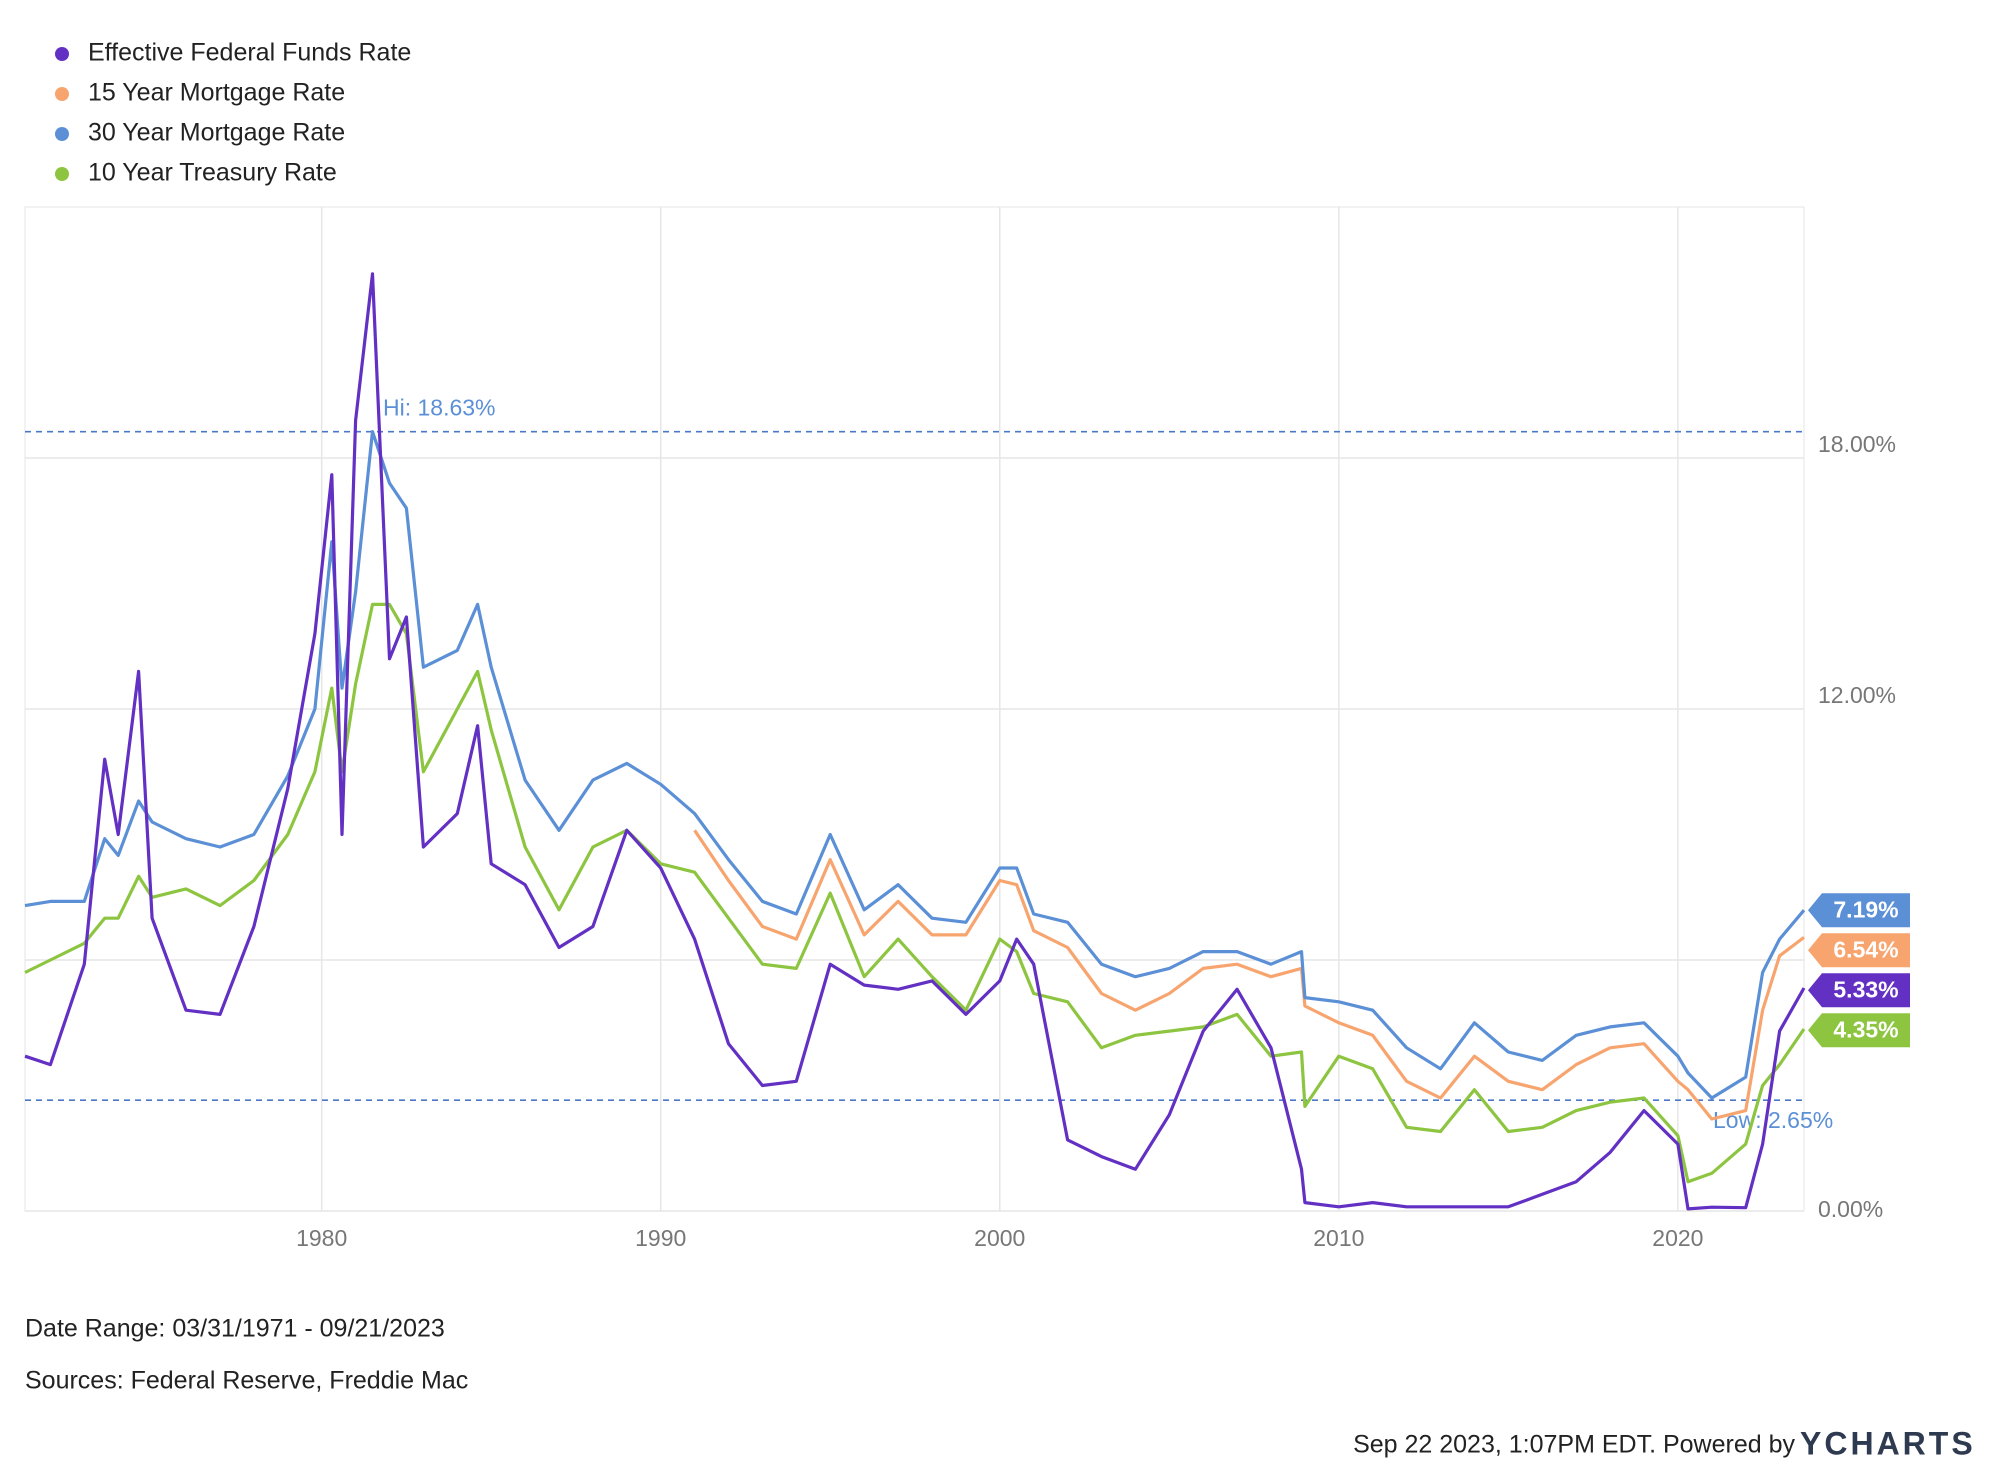 The image size is (2000, 1475). What do you see at coordinates (1865, 1029) in the screenshot?
I see `end-label: 4.35%` at bounding box center [1865, 1029].